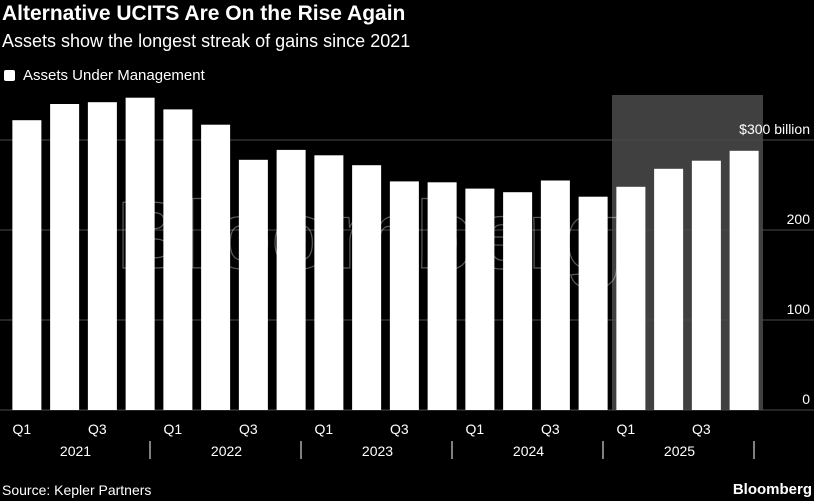  Describe the element at coordinates (480, 299) in the screenshot. I see `bar-2024-q1` at that location.